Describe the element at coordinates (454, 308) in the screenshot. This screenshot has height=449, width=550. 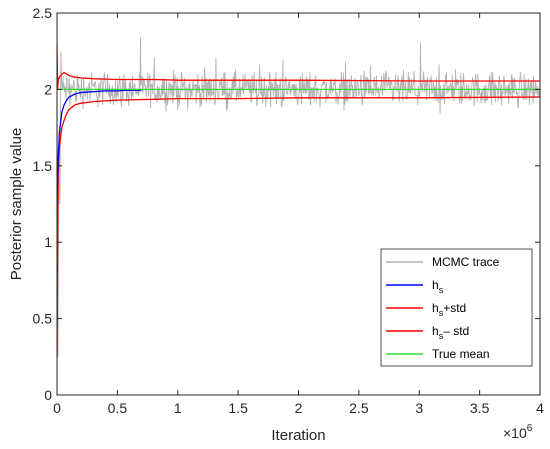
I see `legend-label-suffix: +std` at that location.